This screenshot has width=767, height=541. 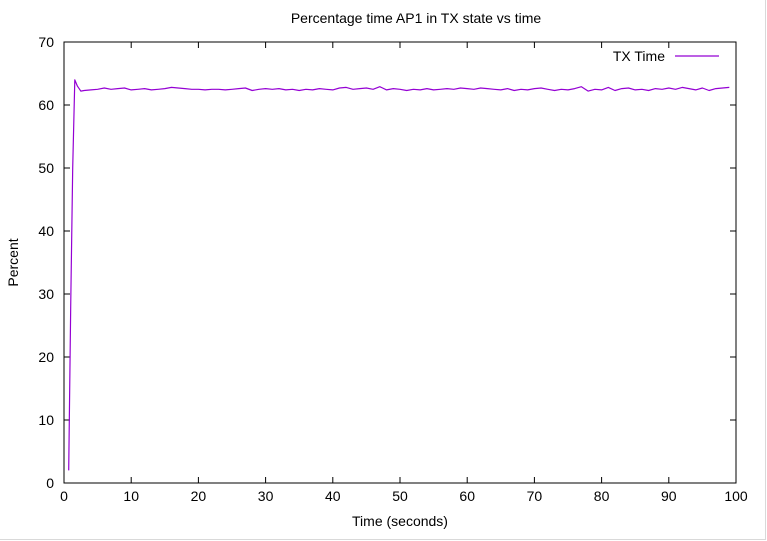 I want to click on x-tick-label: 80, so click(x=602, y=496).